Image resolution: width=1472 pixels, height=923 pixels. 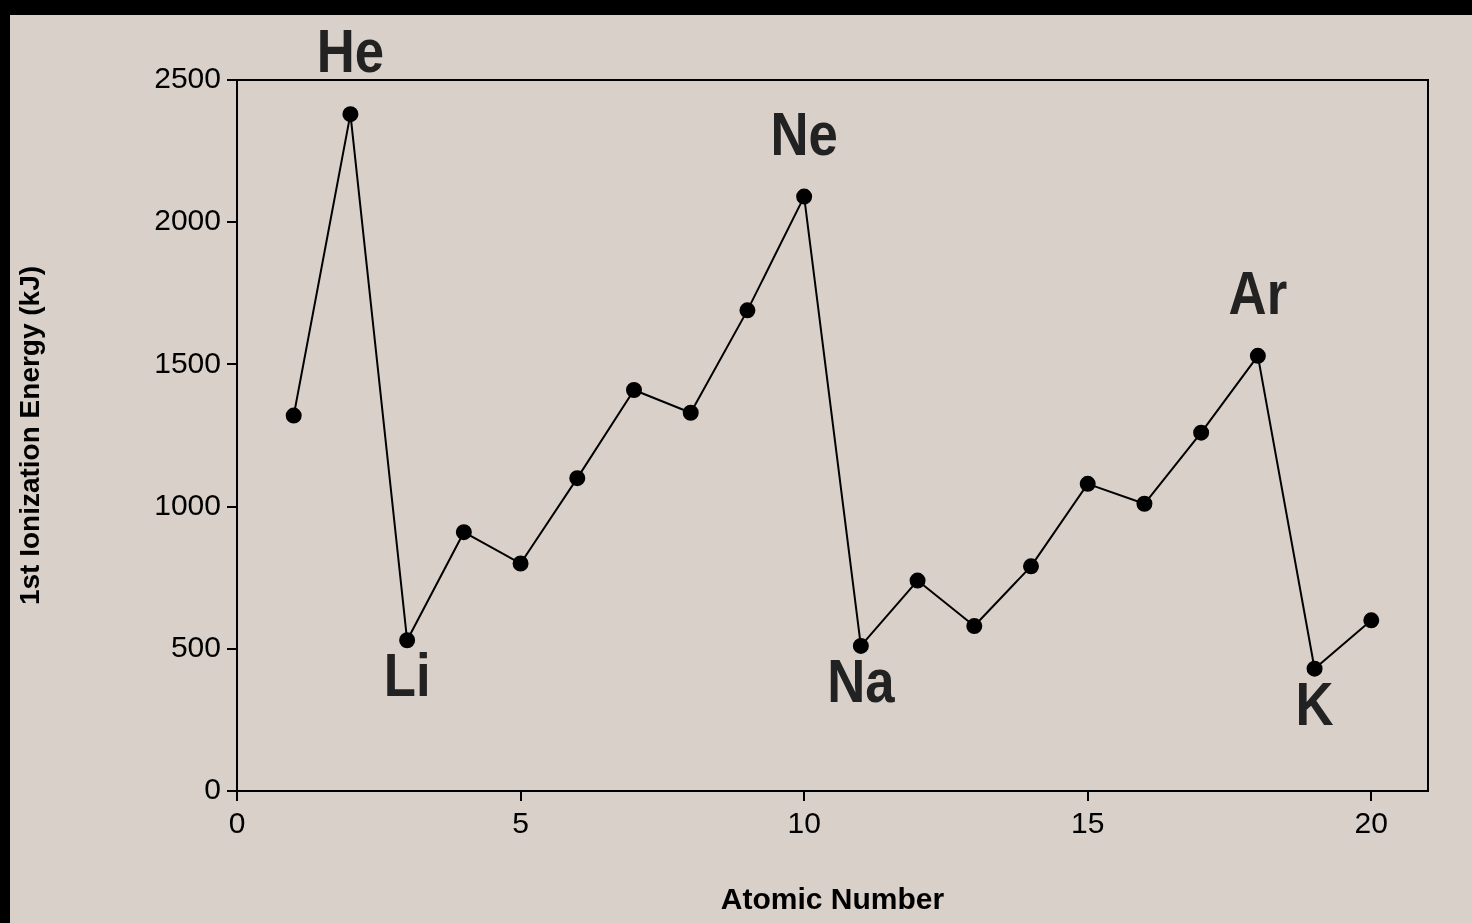 What do you see at coordinates (350, 51) in the screenshot?
I see `annotation: He` at bounding box center [350, 51].